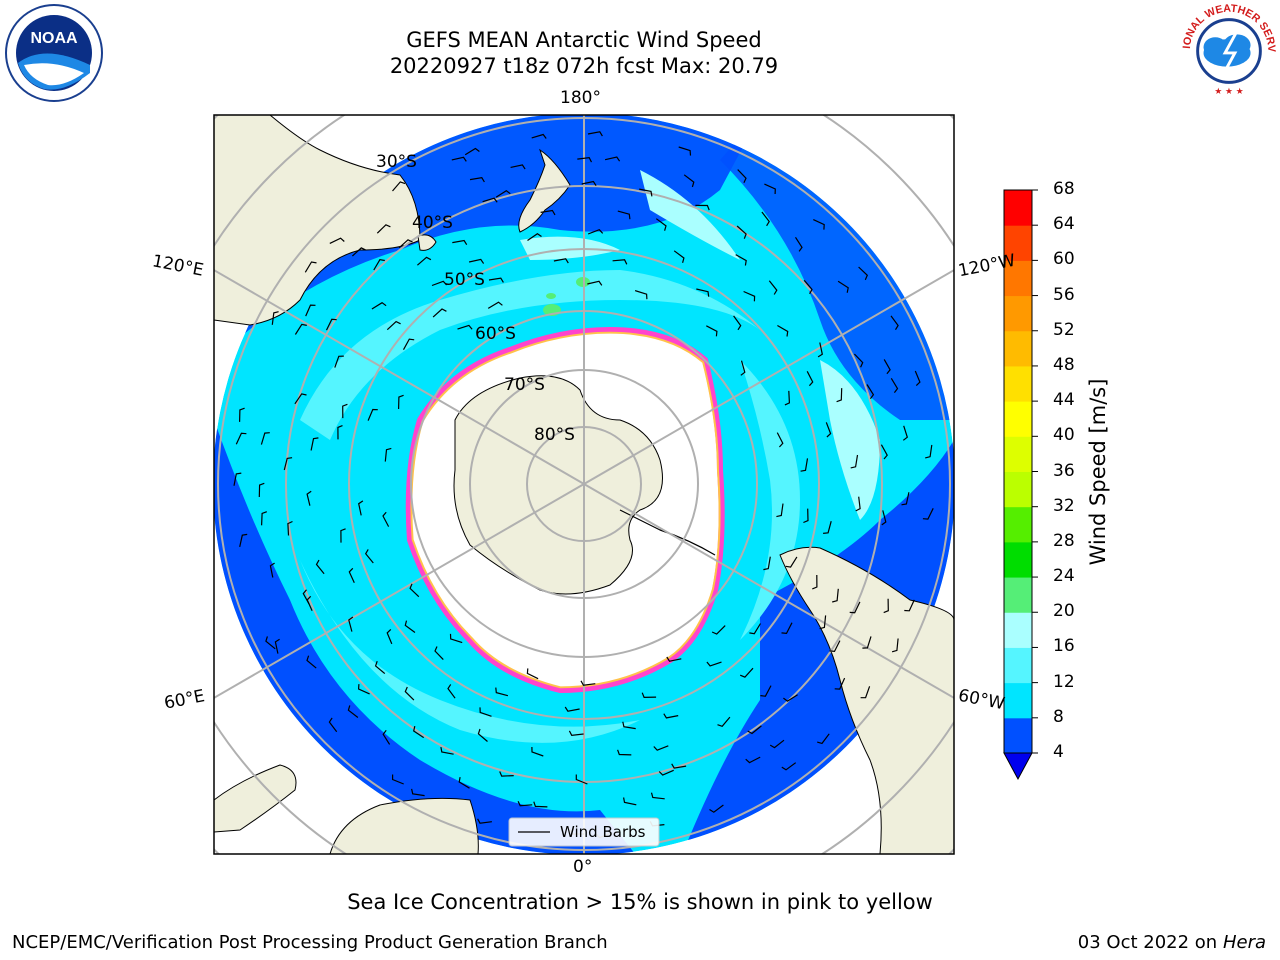  I want to click on colorbar-tick-label: 32, so click(1064, 505).